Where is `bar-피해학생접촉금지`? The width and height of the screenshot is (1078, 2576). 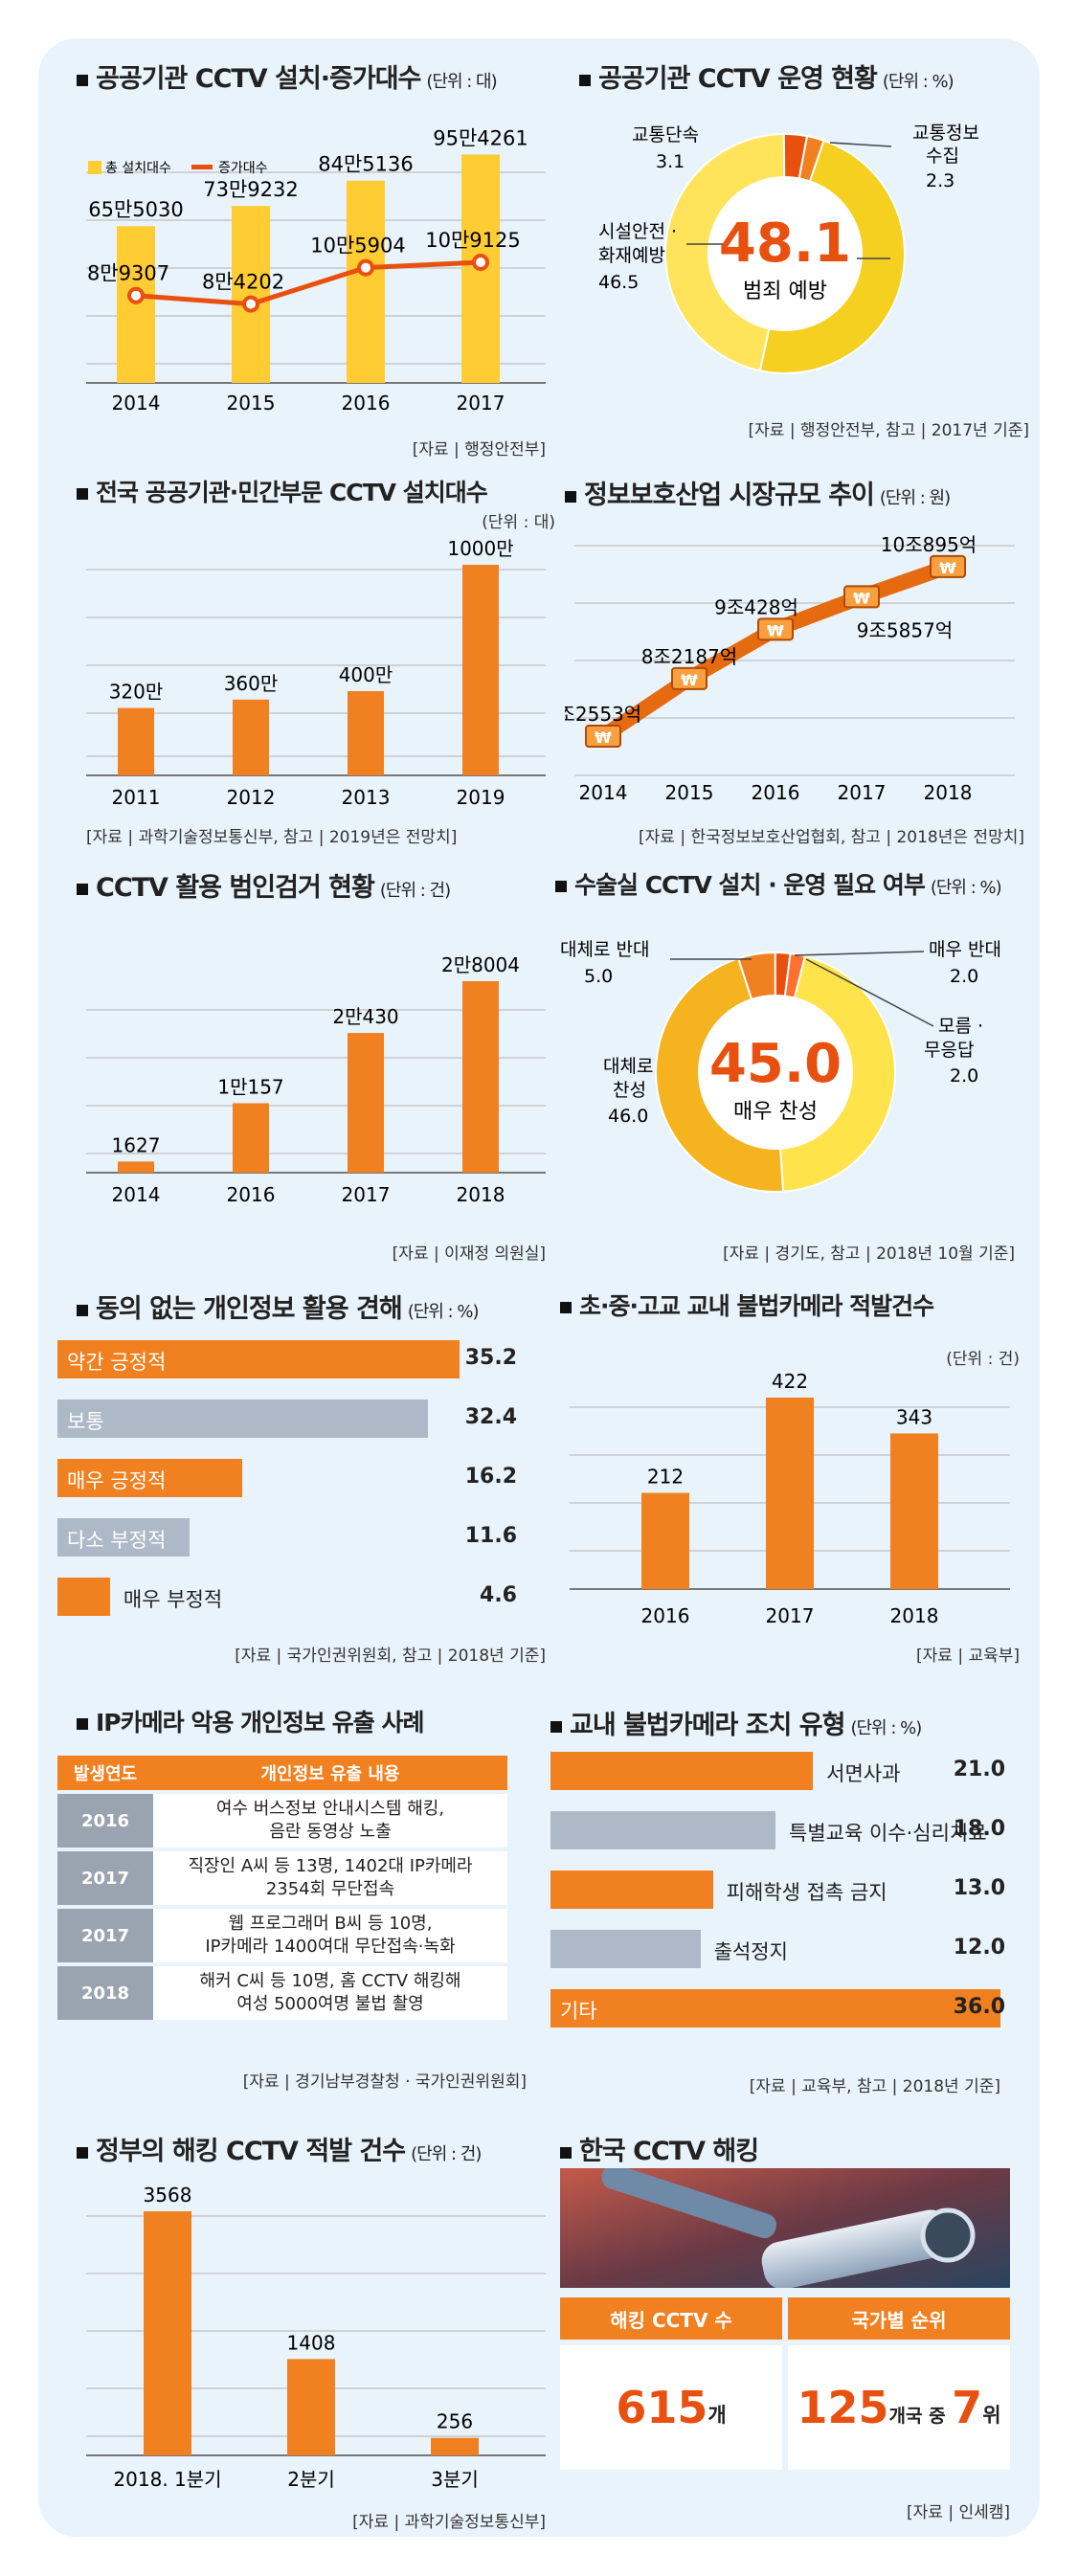 bar-피해학생접촉금지 is located at coordinates (631, 1890).